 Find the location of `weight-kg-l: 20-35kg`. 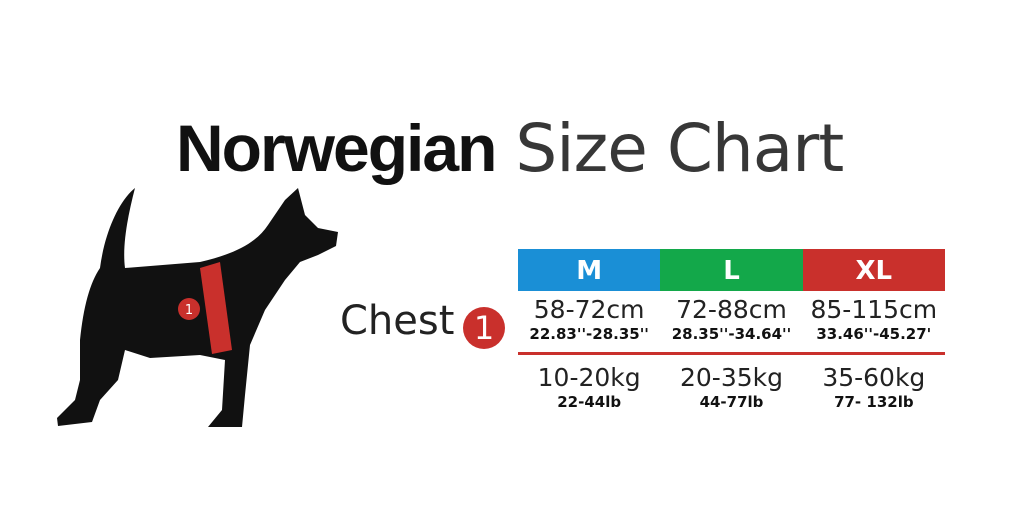

weight-kg-l: 20-35kg is located at coordinates (731, 377).